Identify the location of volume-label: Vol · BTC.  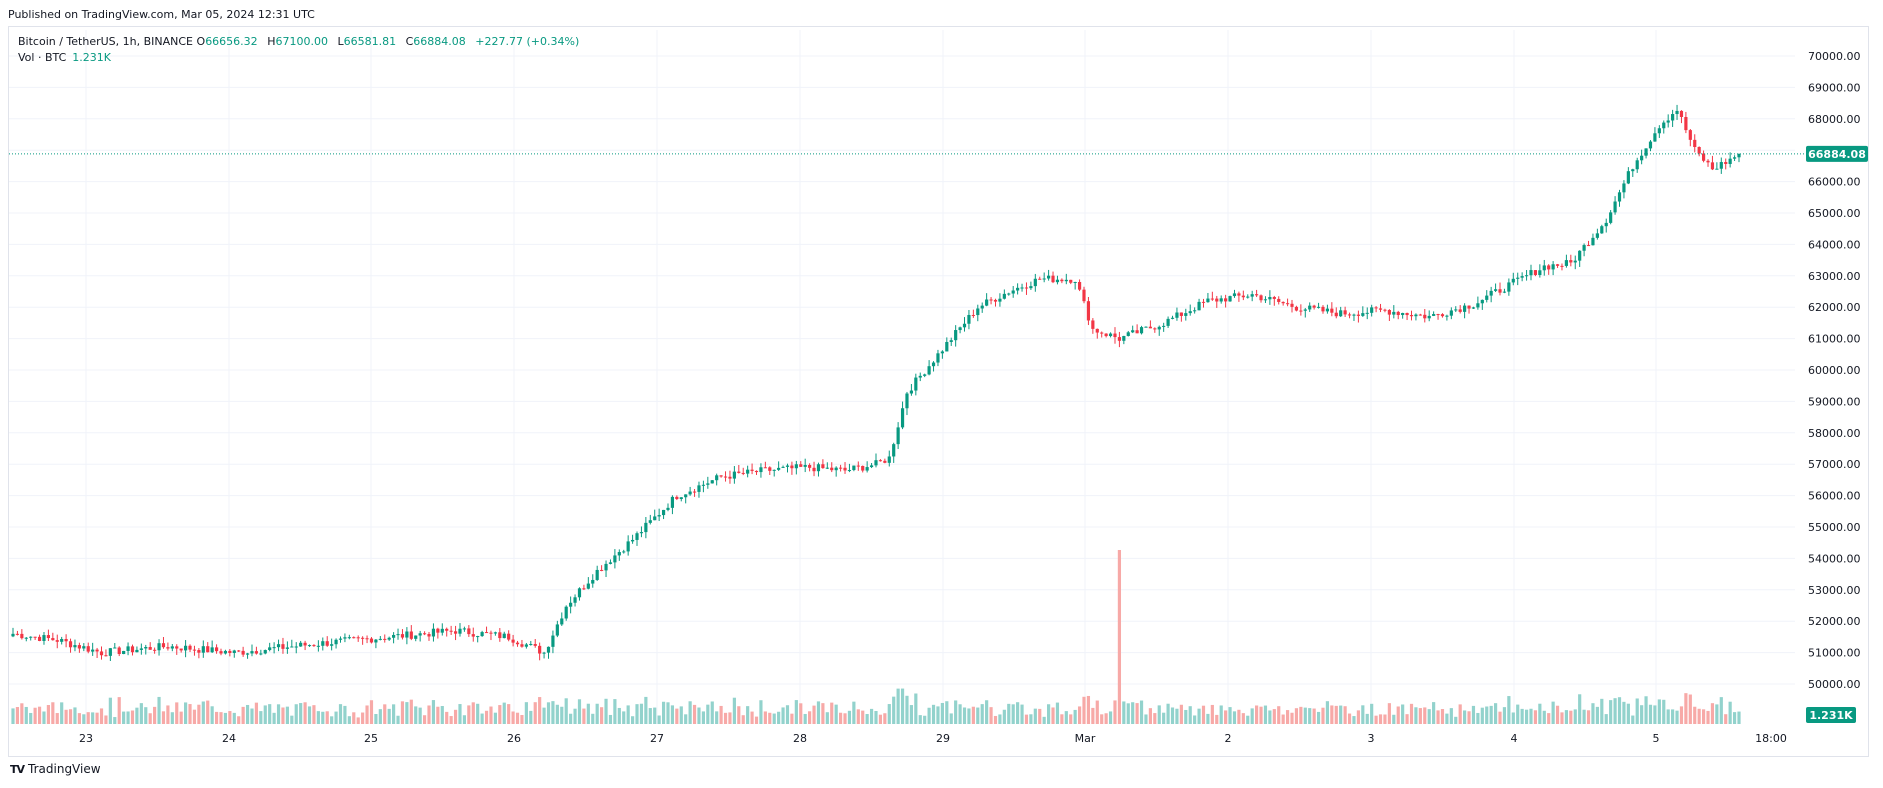
(42, 57).